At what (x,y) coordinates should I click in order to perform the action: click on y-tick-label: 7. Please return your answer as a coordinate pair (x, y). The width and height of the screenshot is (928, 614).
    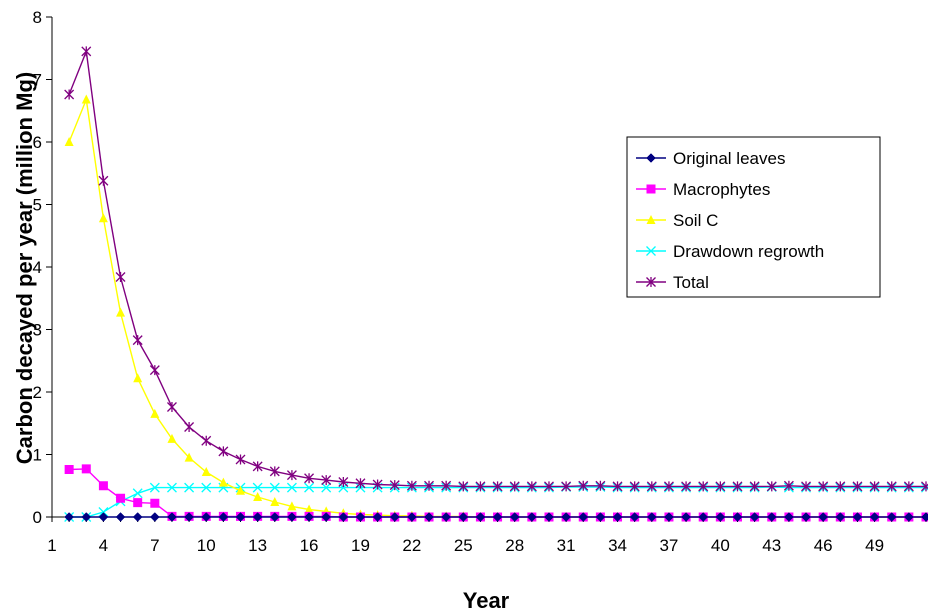
    Looking at the image, I should click on (37, 80).